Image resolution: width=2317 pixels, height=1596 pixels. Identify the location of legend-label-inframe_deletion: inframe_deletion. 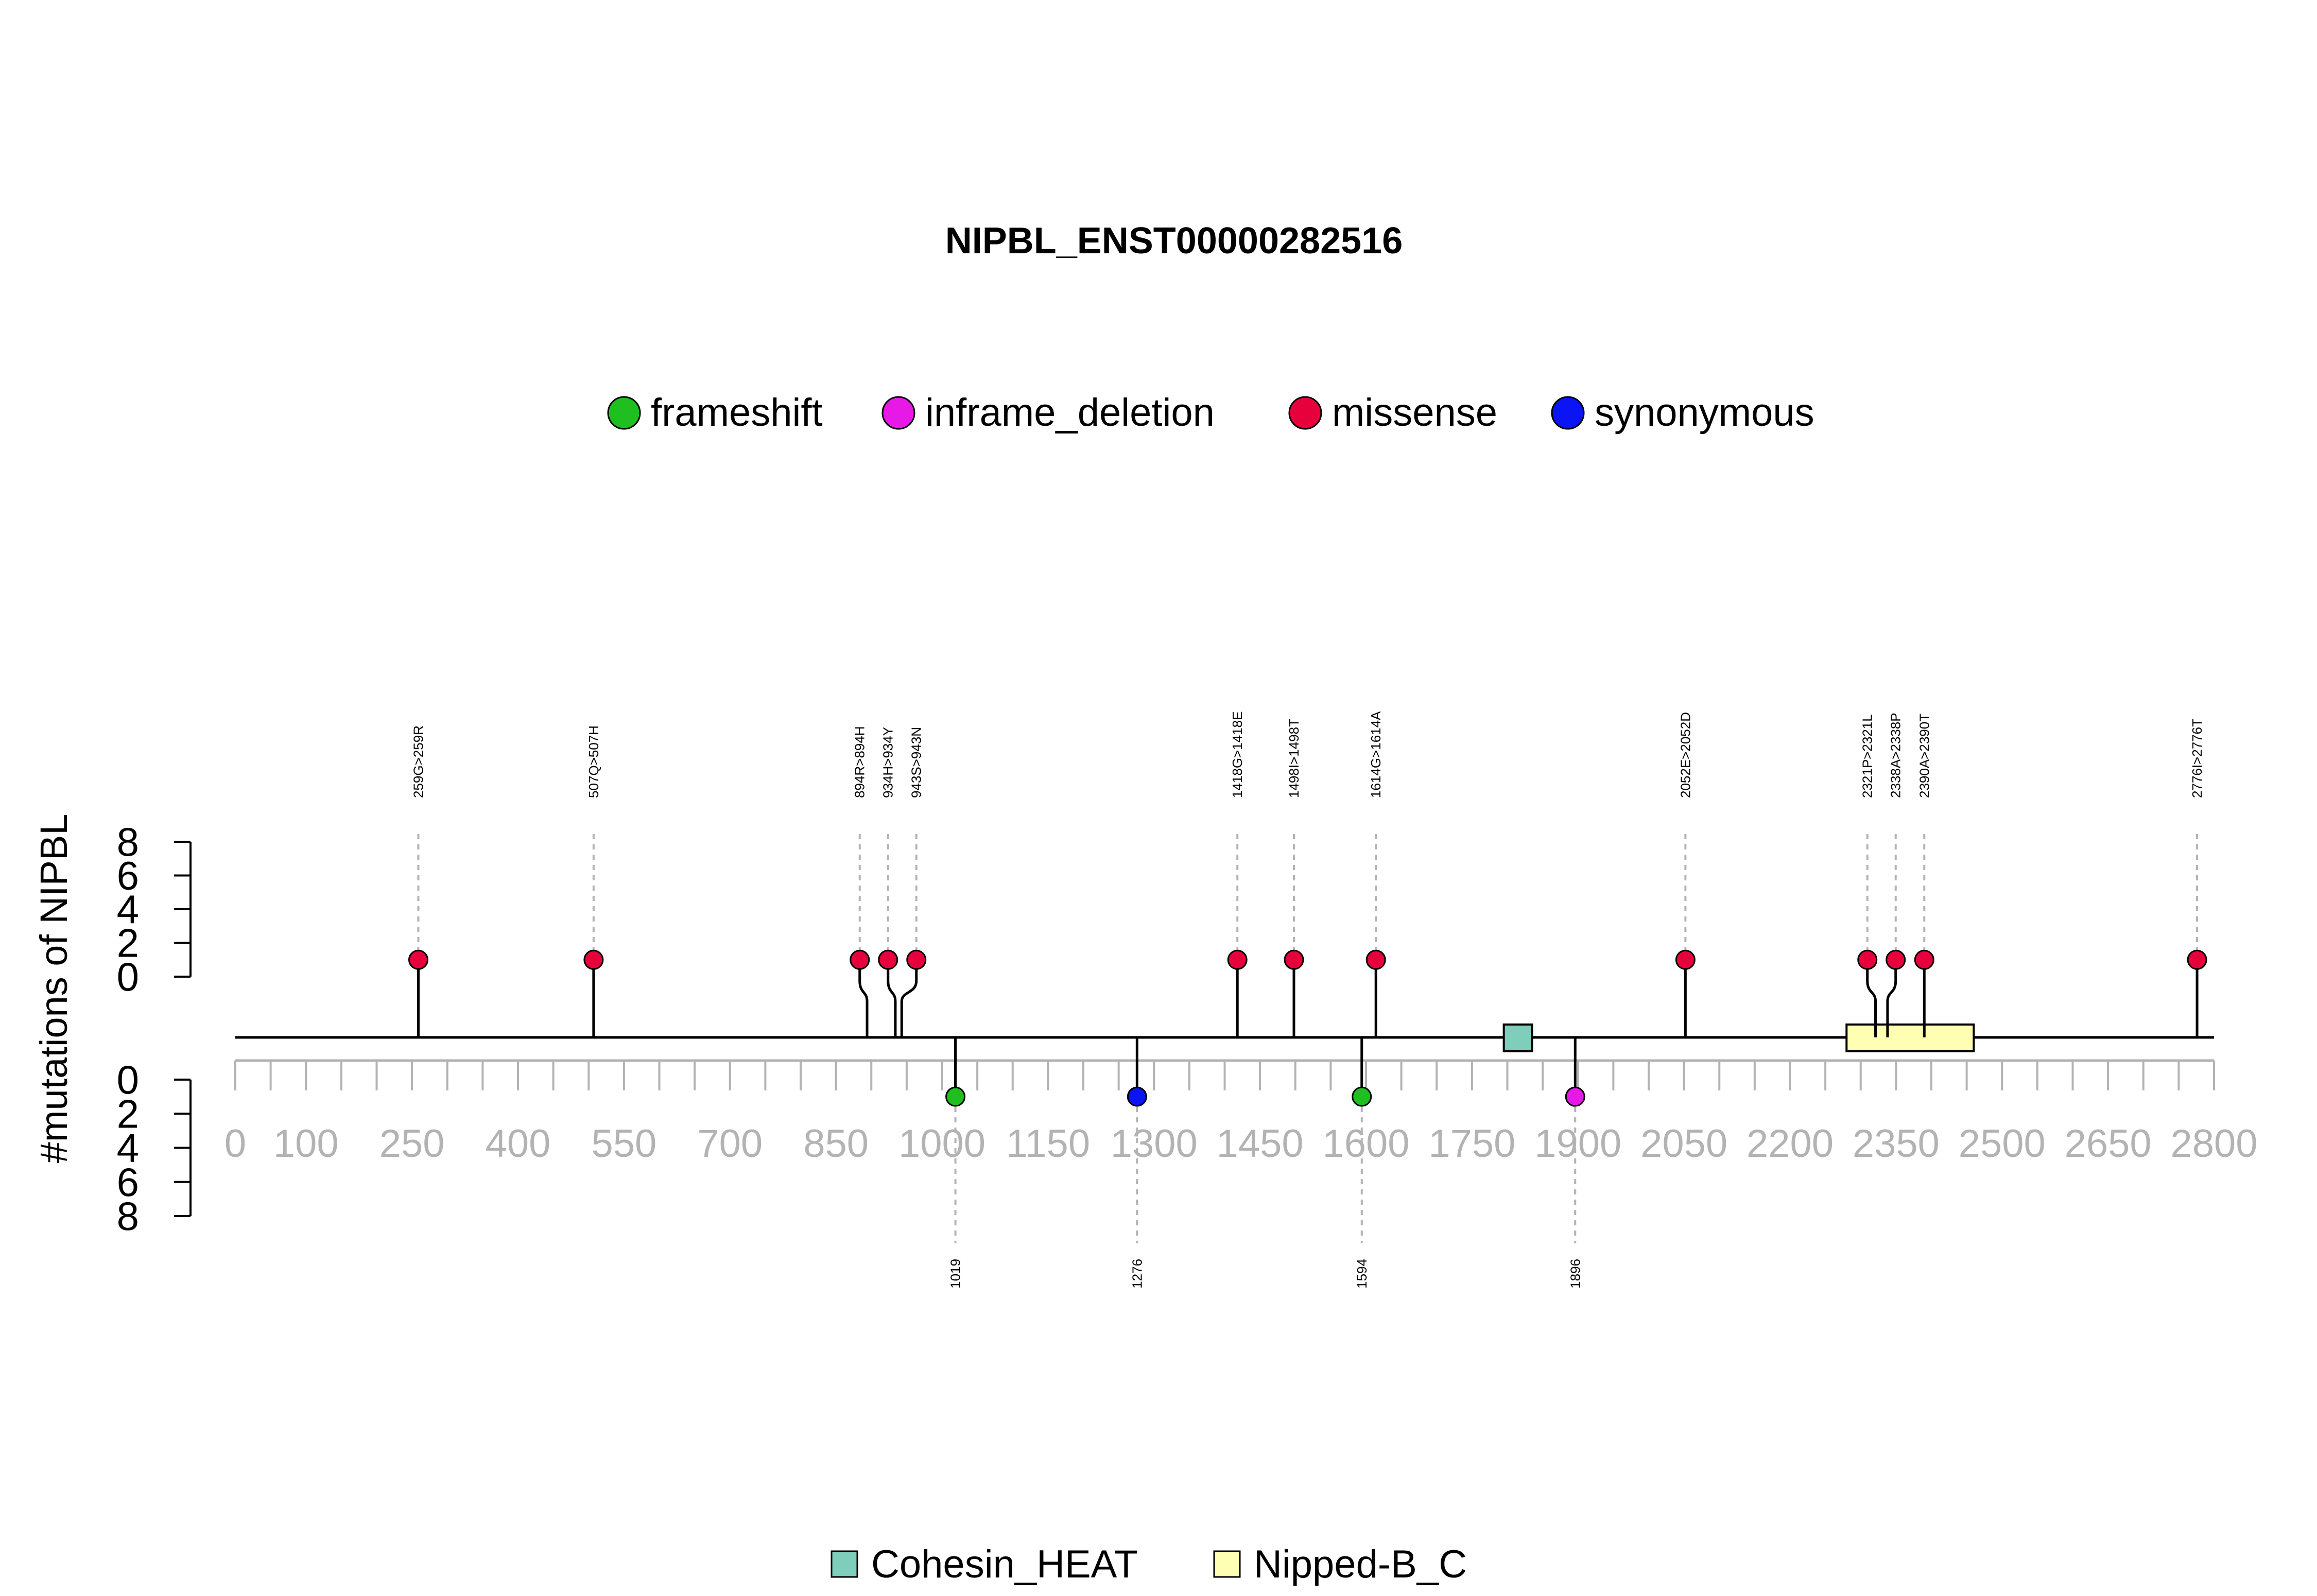
(1070, 413).